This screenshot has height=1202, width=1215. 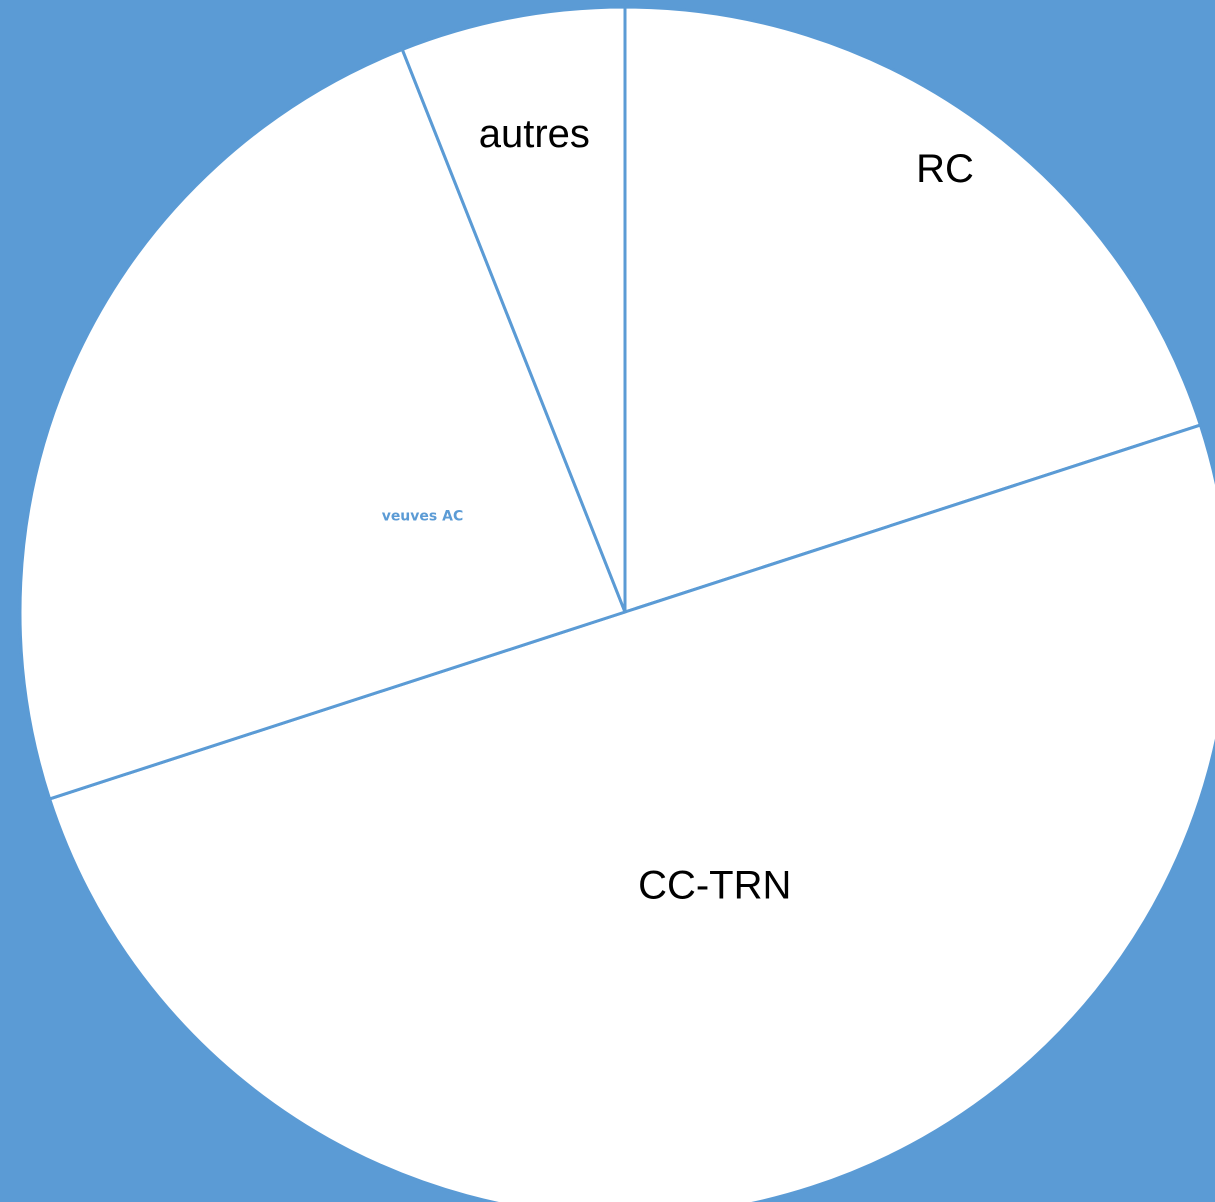 I want to click on slice-label: CC-TRN, so click(x=714, y=886).